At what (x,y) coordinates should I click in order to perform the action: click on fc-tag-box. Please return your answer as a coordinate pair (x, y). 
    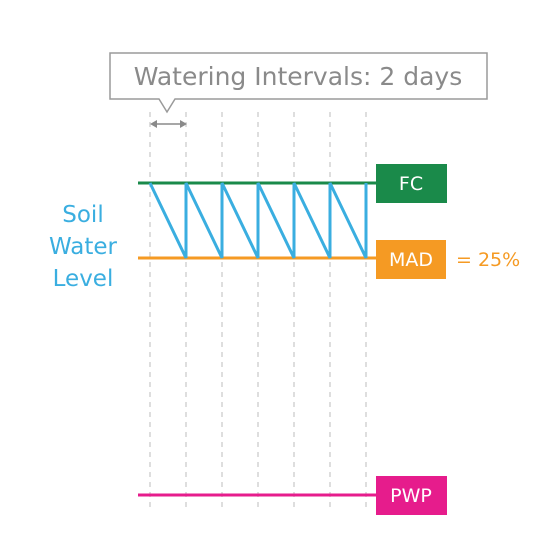
    Looking at the image, I should click on (411, 183).